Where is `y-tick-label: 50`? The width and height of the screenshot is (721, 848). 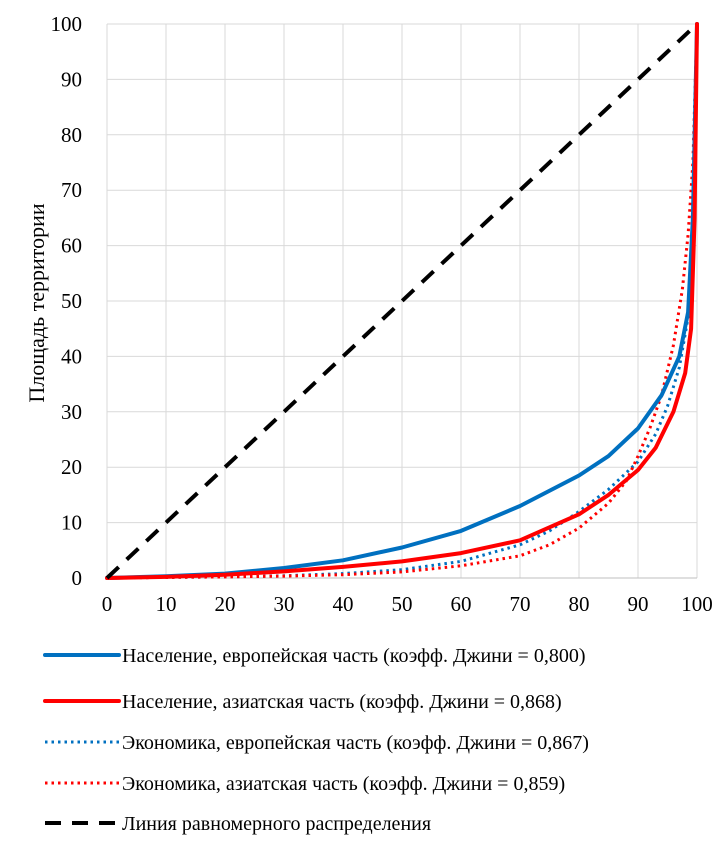
y-tick-label: 50 is located at coordinates (71, 301).